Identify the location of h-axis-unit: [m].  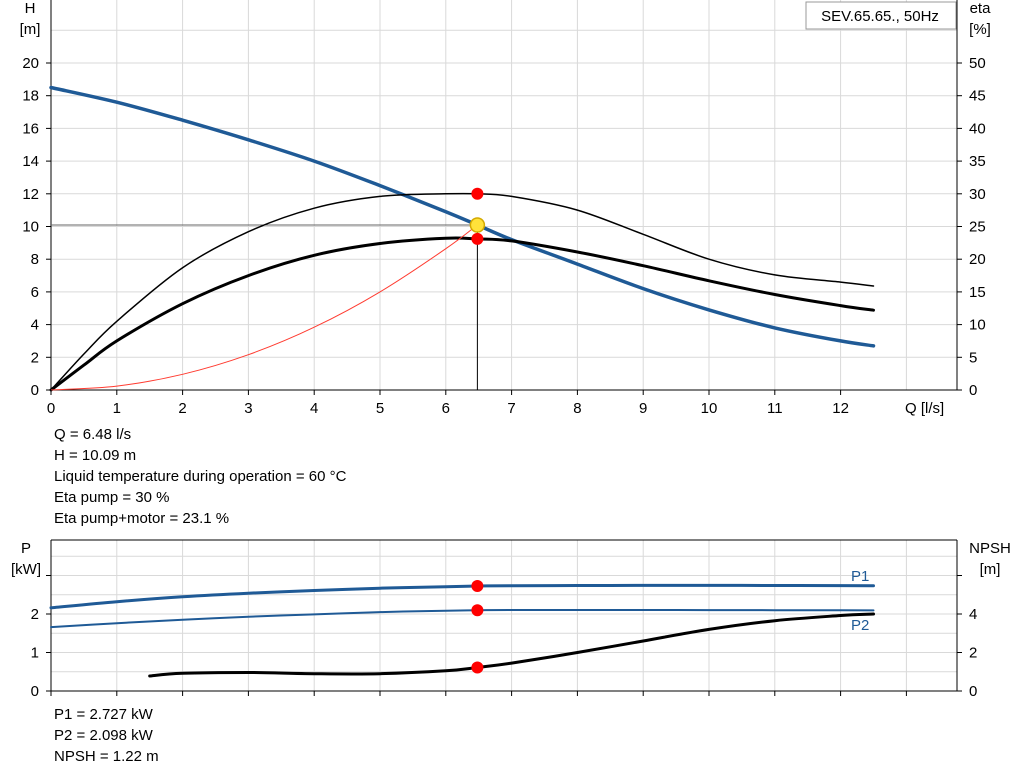
(30, 29).